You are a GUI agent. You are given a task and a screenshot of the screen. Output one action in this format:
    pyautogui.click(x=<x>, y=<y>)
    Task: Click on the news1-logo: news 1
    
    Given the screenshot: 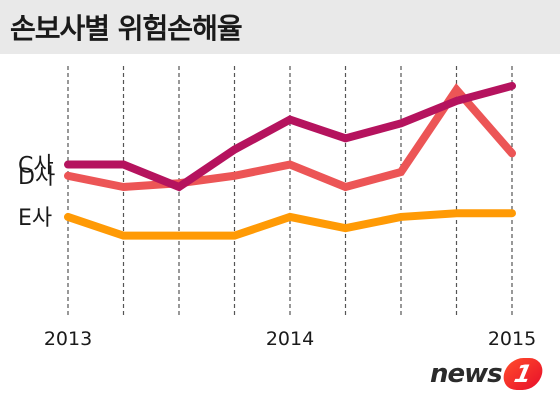 What is the action you would take?
    pyautogui.click(x=488, y=374)
    